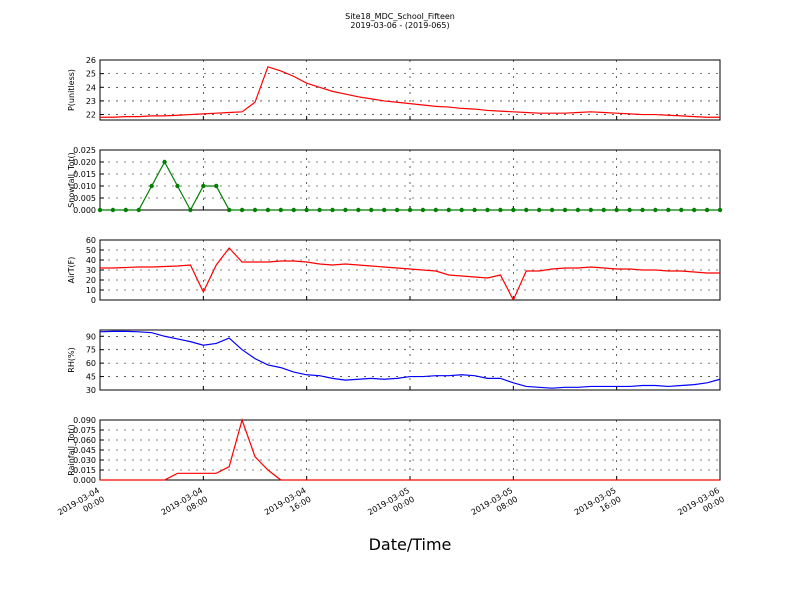 The width and height of the screenshot is (800, 600). What do you see at coordinates (91, 377) in the screenshot?
I see `y-tick-label: 45` at bounding box center [91, 377].